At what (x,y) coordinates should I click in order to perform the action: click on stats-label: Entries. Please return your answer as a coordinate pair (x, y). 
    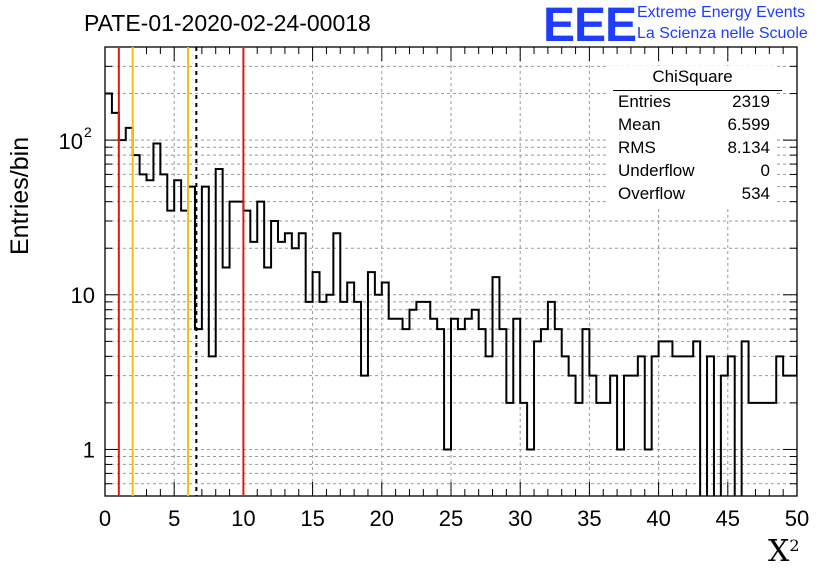
    Looking at the image, I should click on (644, 101).